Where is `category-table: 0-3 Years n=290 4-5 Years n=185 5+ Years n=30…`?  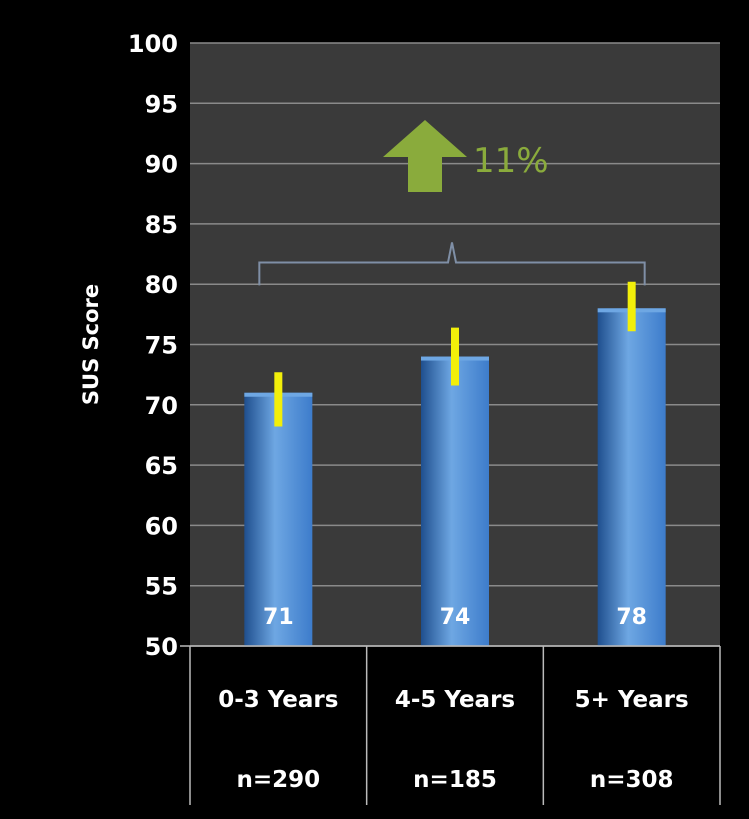 category-table: 0-3 Years n=290 4-5 Years n=185 5+ Years n=30… is located at coordinates (450, 725).